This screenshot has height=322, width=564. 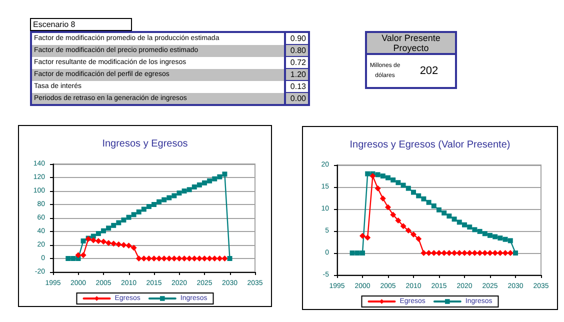 I want to click on text: 0.80, so click(x=297, y=50).